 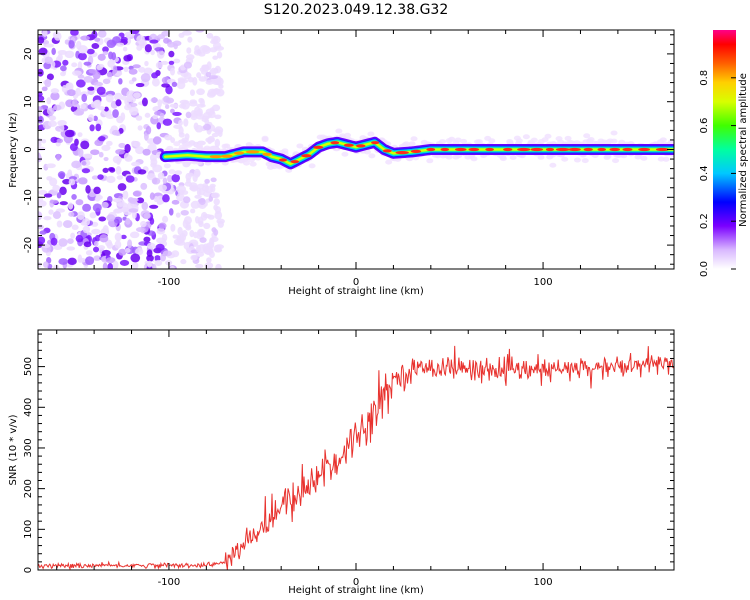 What do you see at coordinates (13, 449) in the screenshot?
I see `snr-y-label: SNR (10 * v/v)` at bounding box center [13, 449].